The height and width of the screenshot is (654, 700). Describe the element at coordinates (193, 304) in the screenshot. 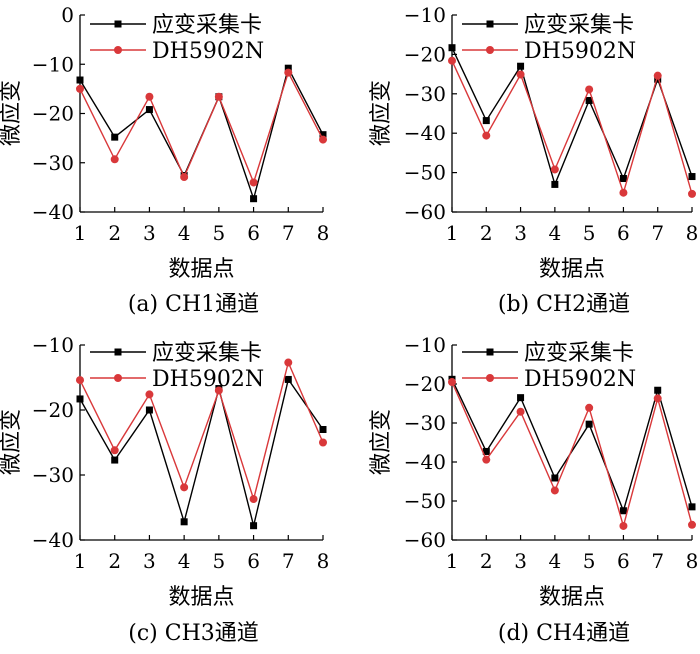

I see `chart-caption: (a) CH1通道` at that location.